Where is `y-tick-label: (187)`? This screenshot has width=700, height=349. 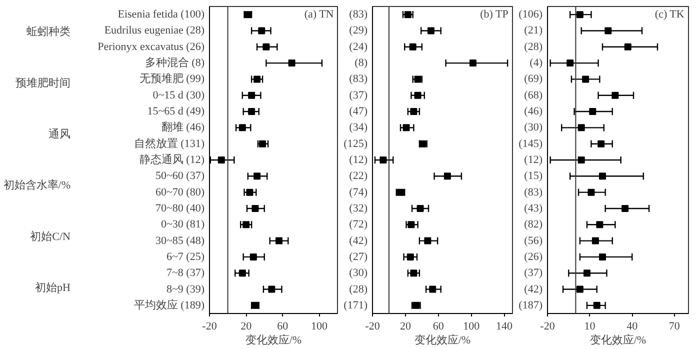 y-tick-label: (187) is located at coordinates (530, 305).